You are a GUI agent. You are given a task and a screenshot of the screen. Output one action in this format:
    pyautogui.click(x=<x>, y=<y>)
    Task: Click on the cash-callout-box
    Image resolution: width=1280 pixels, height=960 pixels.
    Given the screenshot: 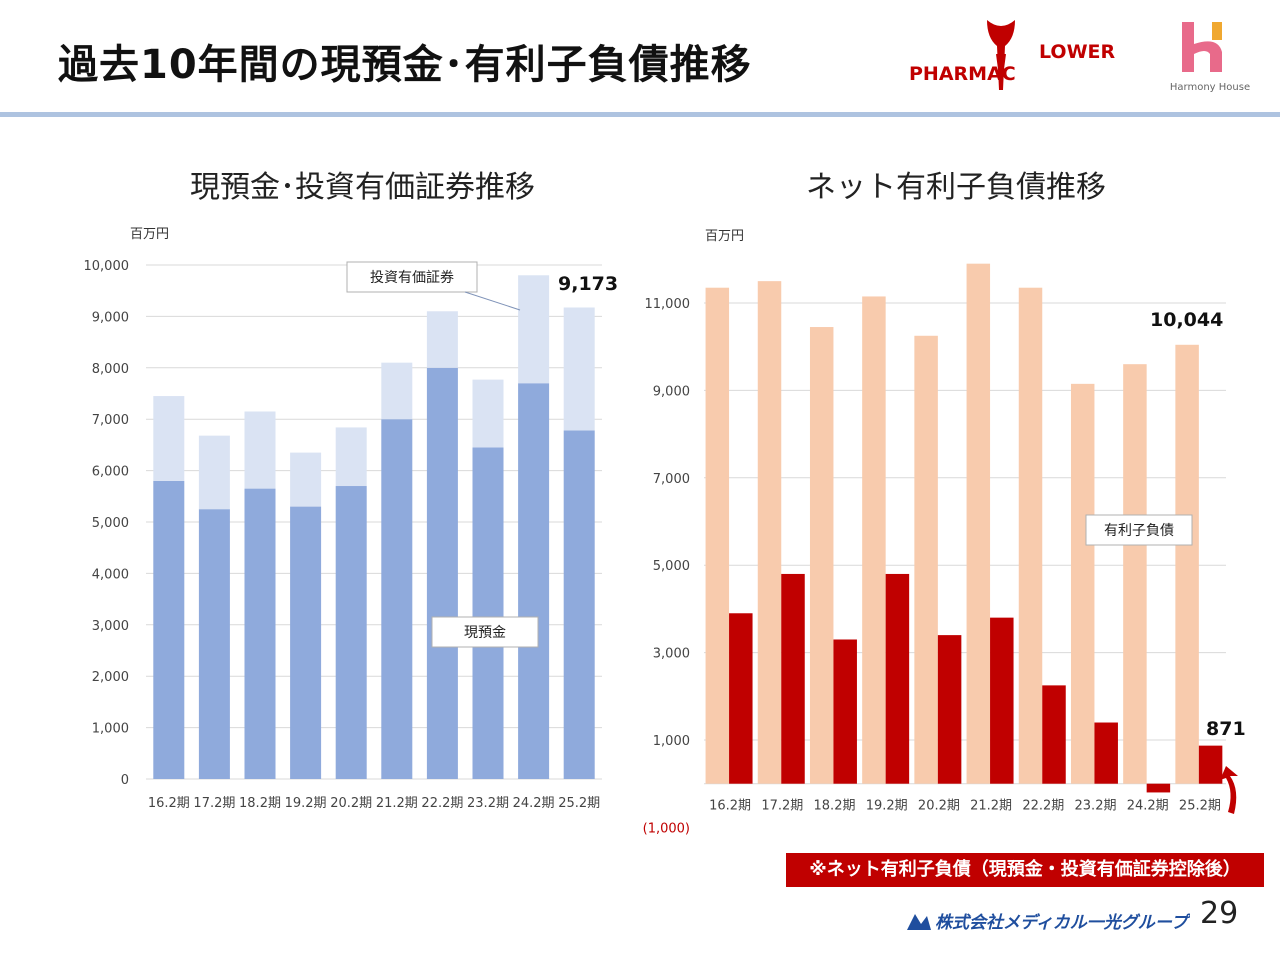 What is the action you would take?
    pyautogui.click(x=485, y=632)
    